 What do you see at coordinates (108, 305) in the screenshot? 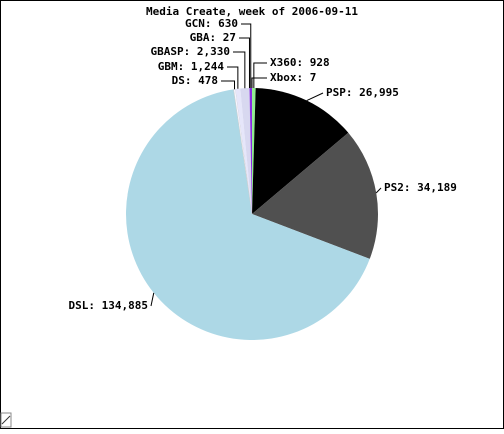
I see `slice-label: DSL: 134,885` at bounding box center [108, 305].